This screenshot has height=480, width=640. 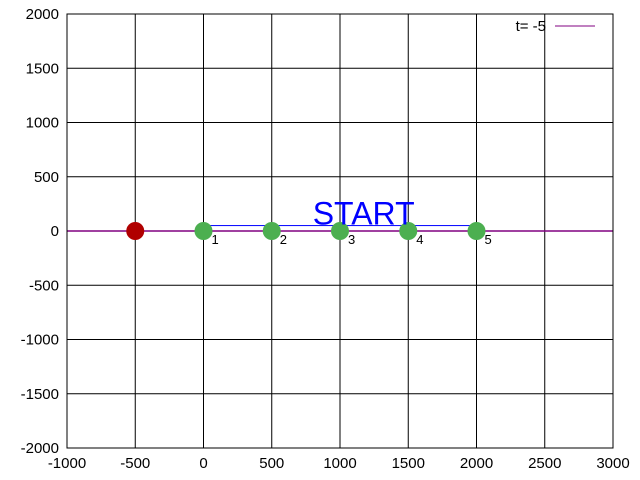 What do you see at coordinates (283, 239) in the screenshot?
I see `data-point-label: 2` at bounding box center [283, 239].